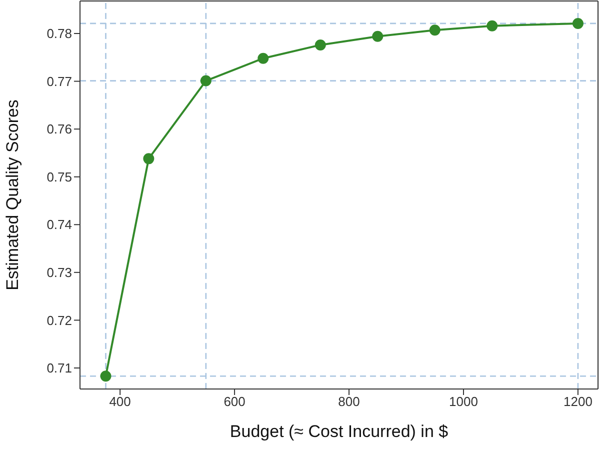 The height and width of the screenshot is (451, 599). What do you see at coordinates (578, 402) in the screenshot?
I see `x-tick-label: 1200` at bounding box center [578, 402].